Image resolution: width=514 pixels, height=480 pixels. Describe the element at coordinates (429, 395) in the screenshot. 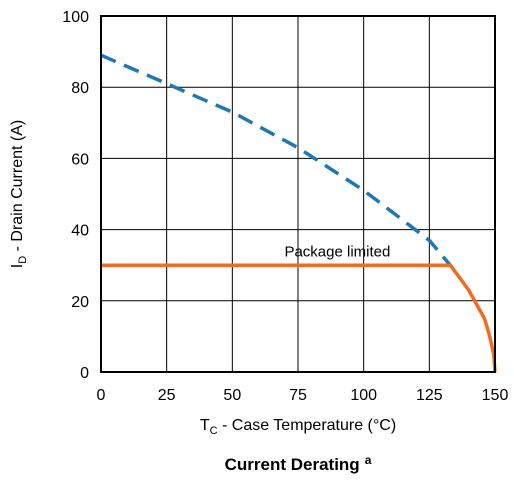

I see `x-tick-label: 125` at that location.